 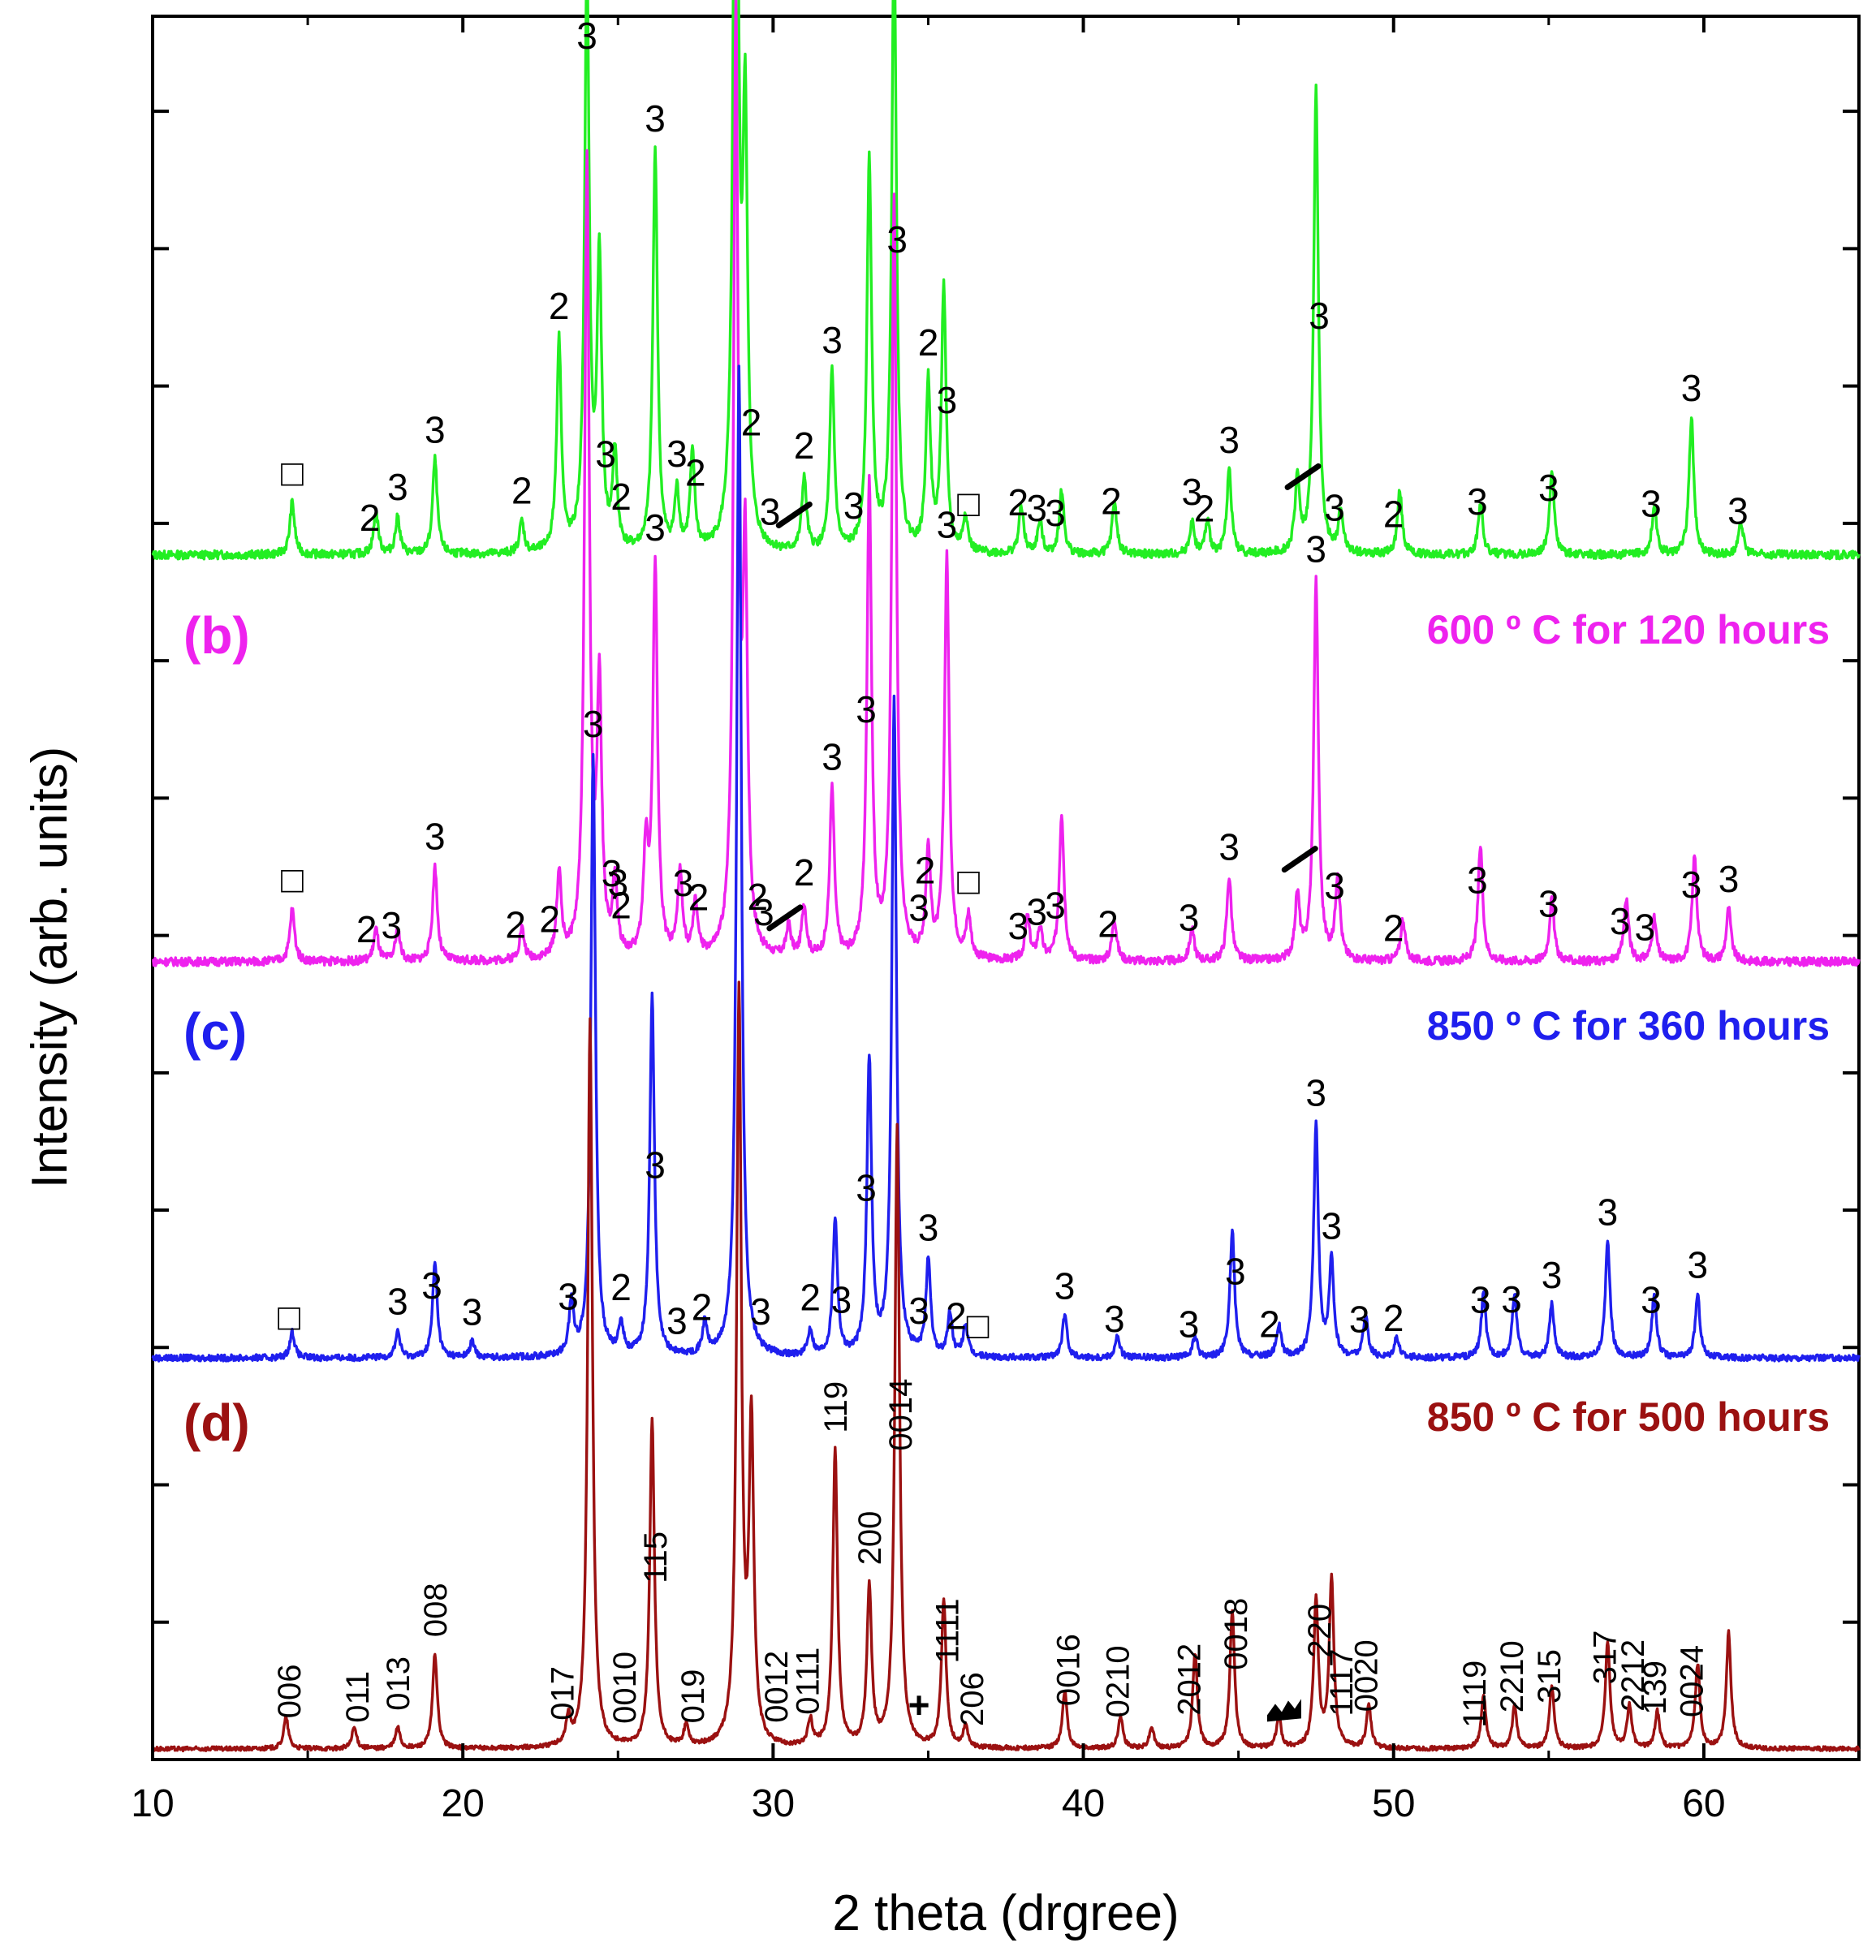 I want to click on peak-label-s3-27: 3, so click(x=1480, y=1299).